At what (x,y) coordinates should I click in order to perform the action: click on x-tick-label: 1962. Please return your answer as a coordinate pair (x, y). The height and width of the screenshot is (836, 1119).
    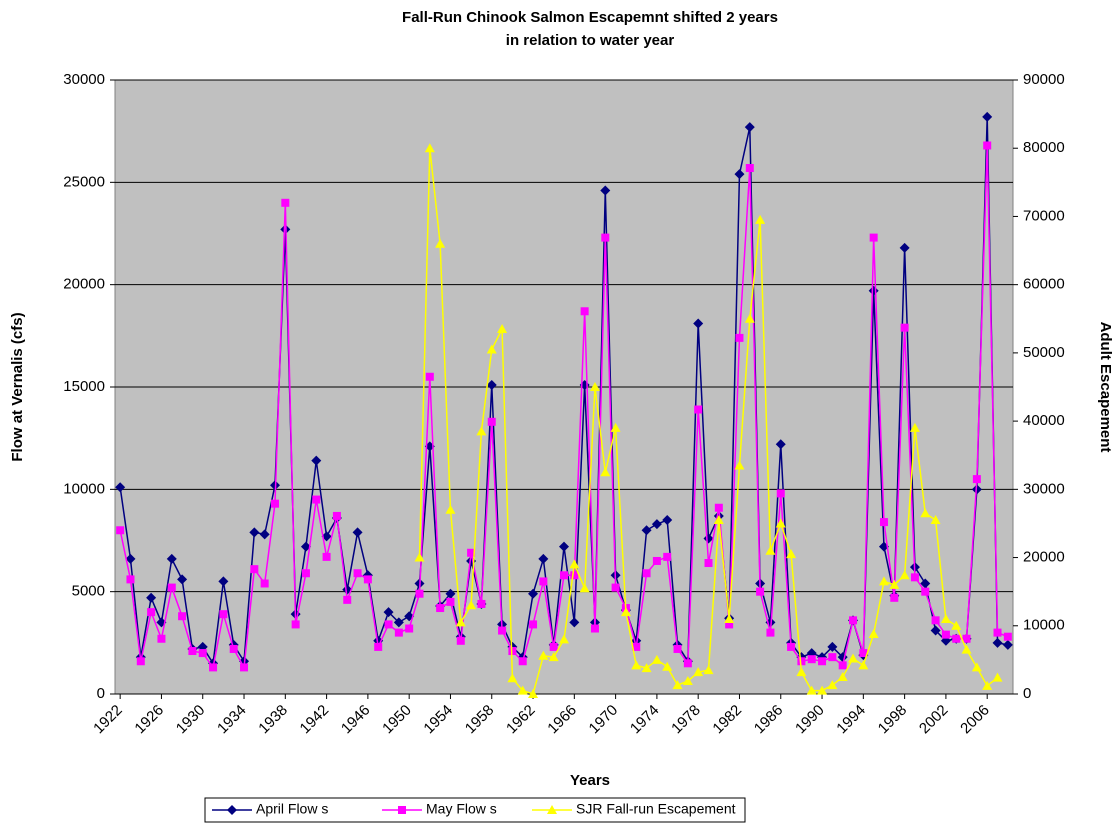
    Looking at the image, I should click on (521, 720).